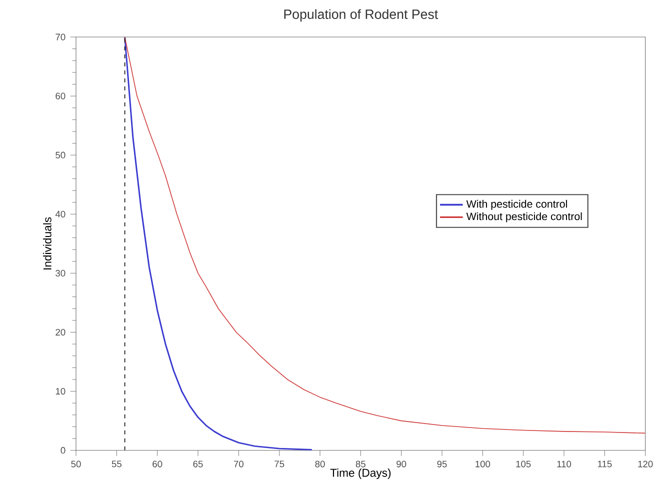 This screenshot has width=663, height=501. What do you see at coordinates (198, 464) in the screenshot?
I see `x-tick-label: 65` at bounding box center [198, 464].